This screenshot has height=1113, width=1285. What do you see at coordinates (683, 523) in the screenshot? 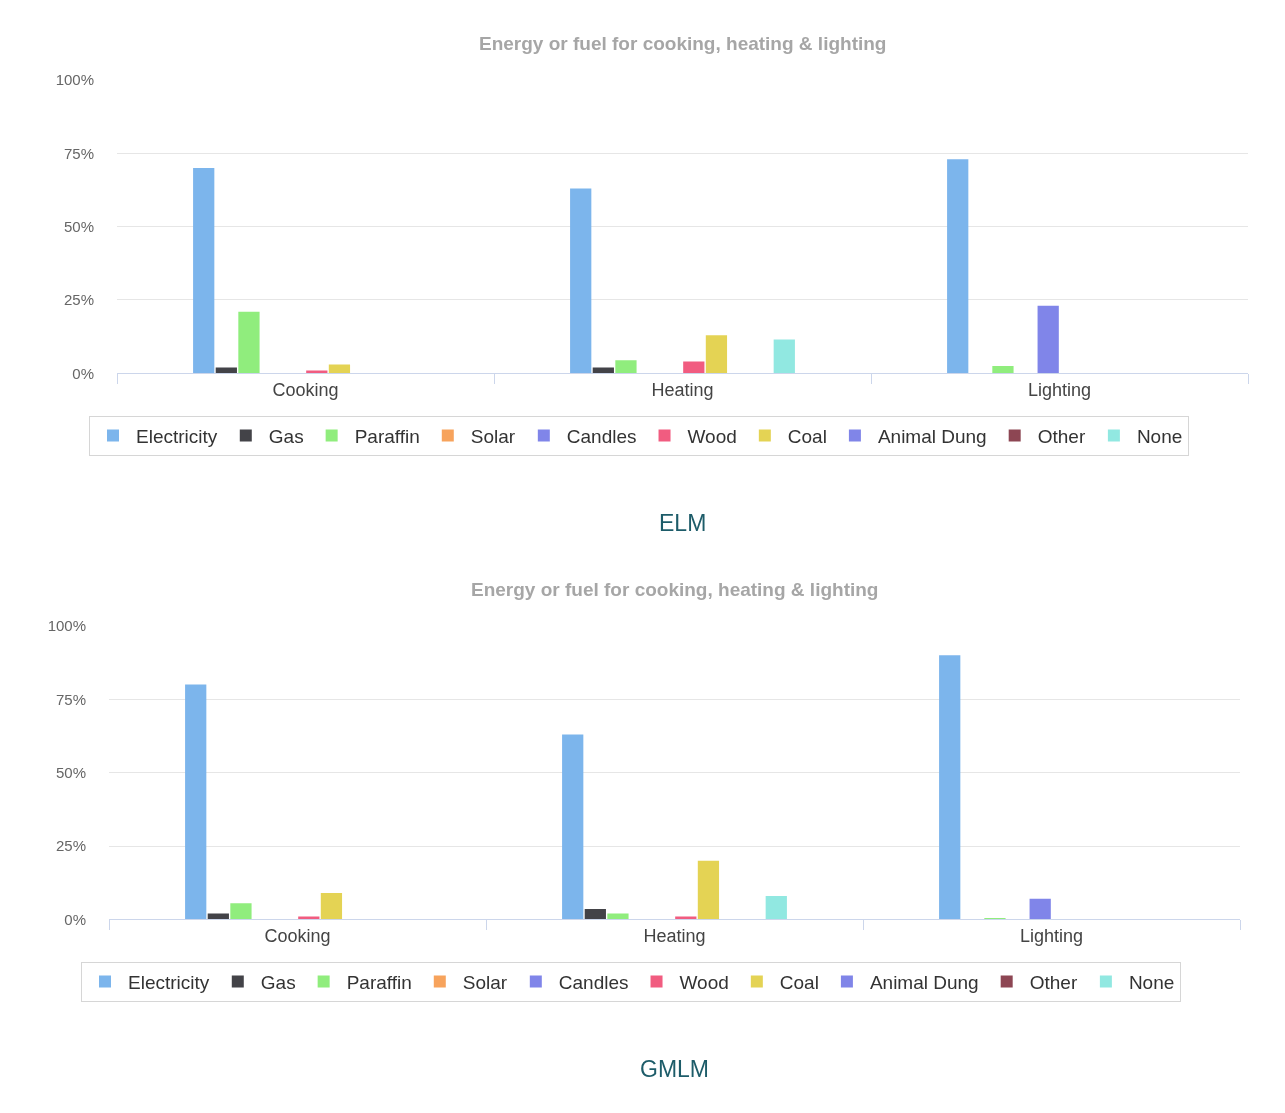
I see `text: ELM` at bounding box center [683, 523].